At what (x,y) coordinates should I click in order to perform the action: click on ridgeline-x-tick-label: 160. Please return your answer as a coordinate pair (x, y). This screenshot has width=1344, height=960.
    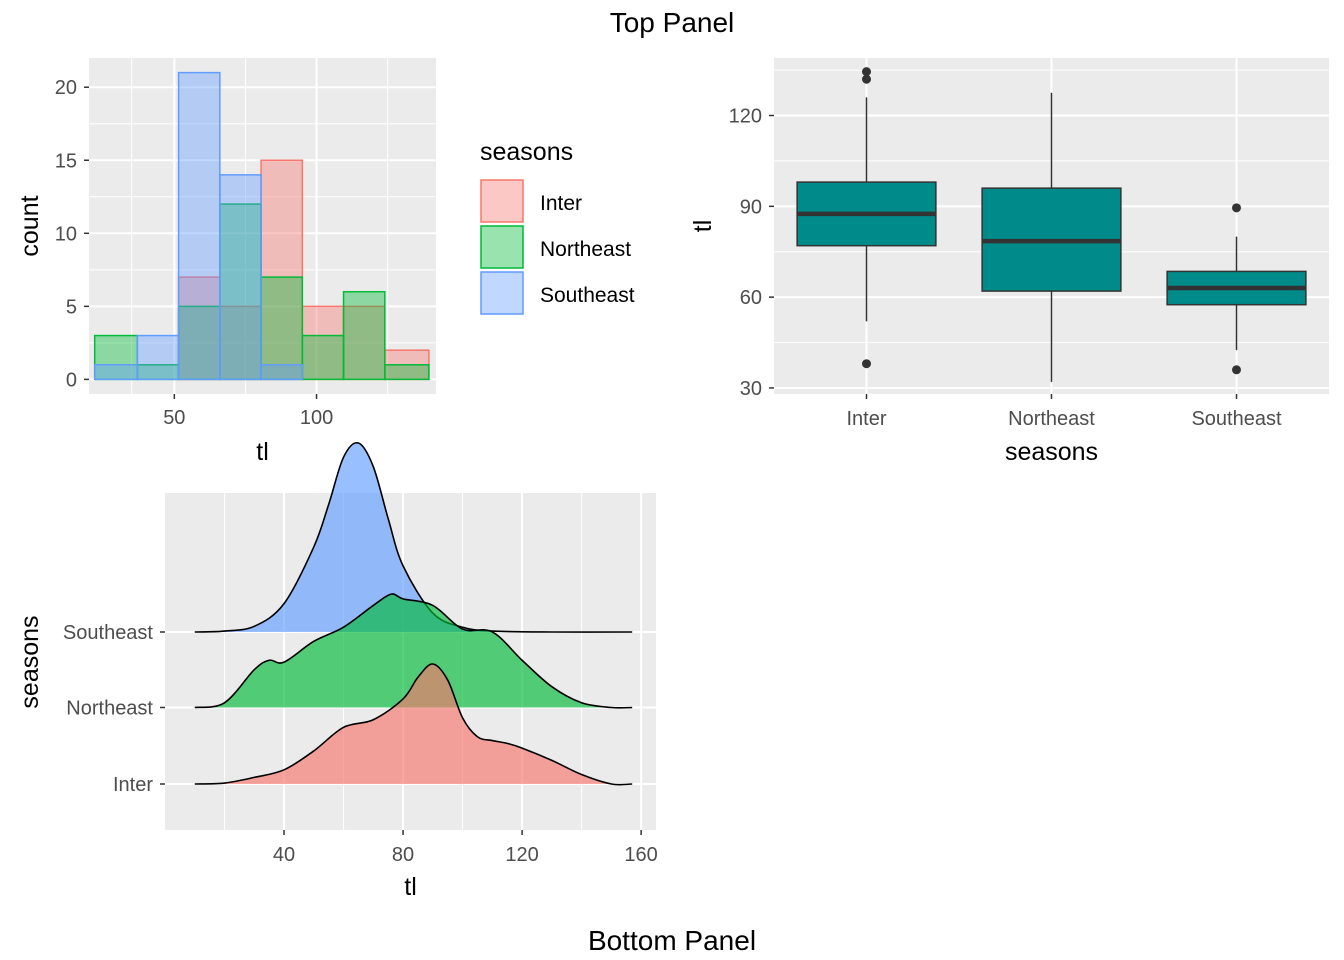
    Looking at the image, I should click on (640, 855).